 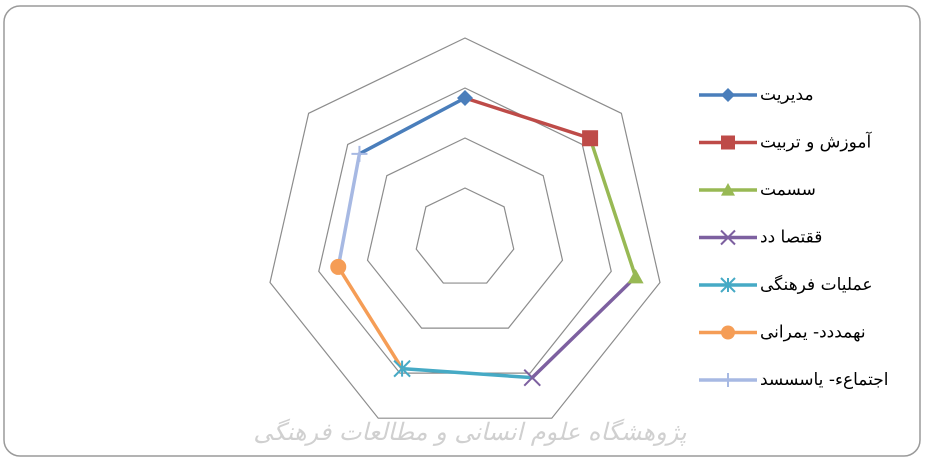 What do you see at coordinates (788, 190) in the screenshot?
I see `legend-label: سسمت` at bounding box center [788, 190].